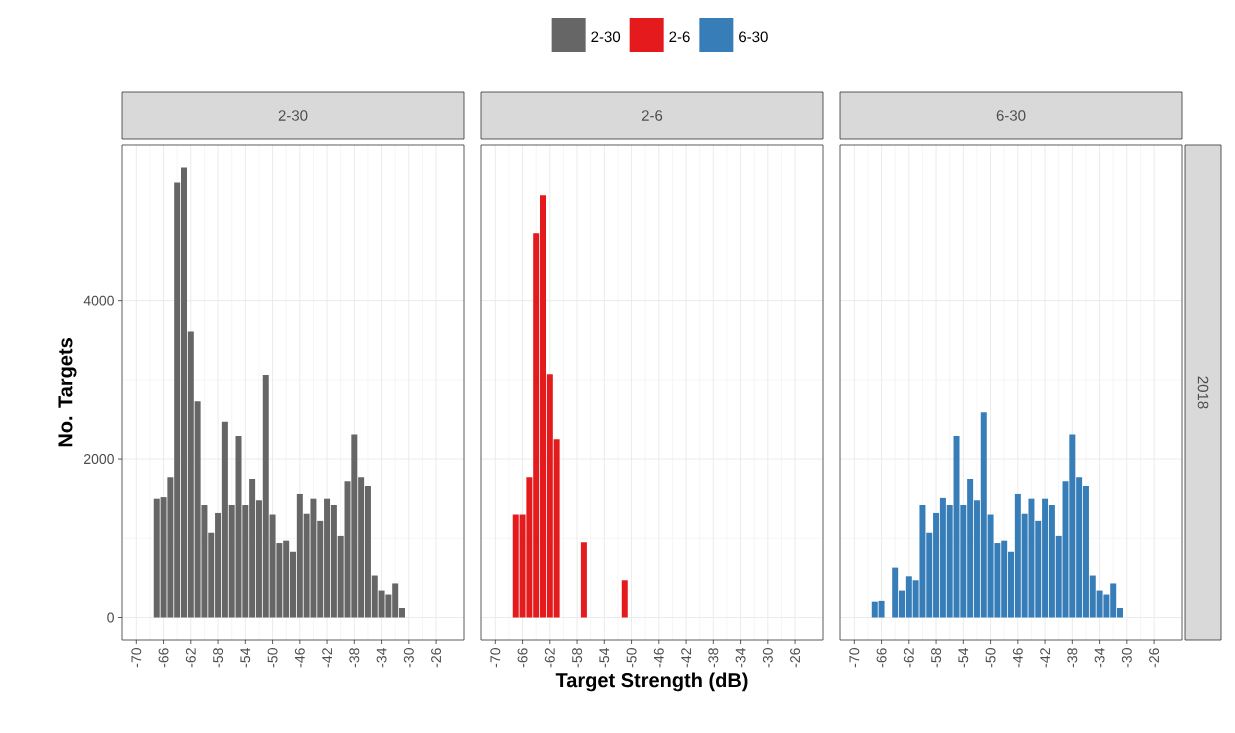  I want to click on chart-title: 2-6, so click(652, 115).